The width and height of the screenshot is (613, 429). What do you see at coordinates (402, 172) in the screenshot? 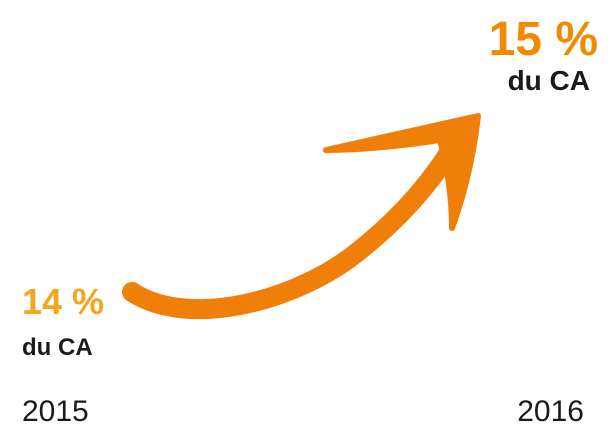
I see `arrow-head` at bounding box center [402, 172].